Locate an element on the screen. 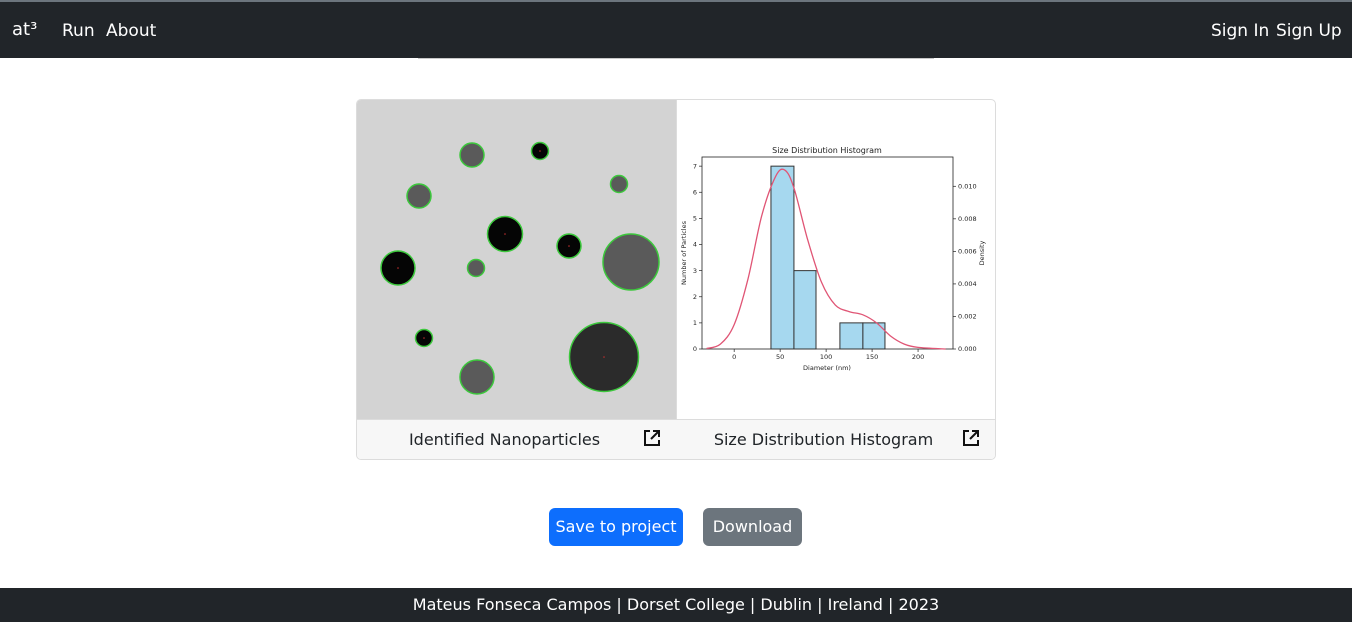  chart-title: Size Distribution Histogram is located at coordinates (827, 150).